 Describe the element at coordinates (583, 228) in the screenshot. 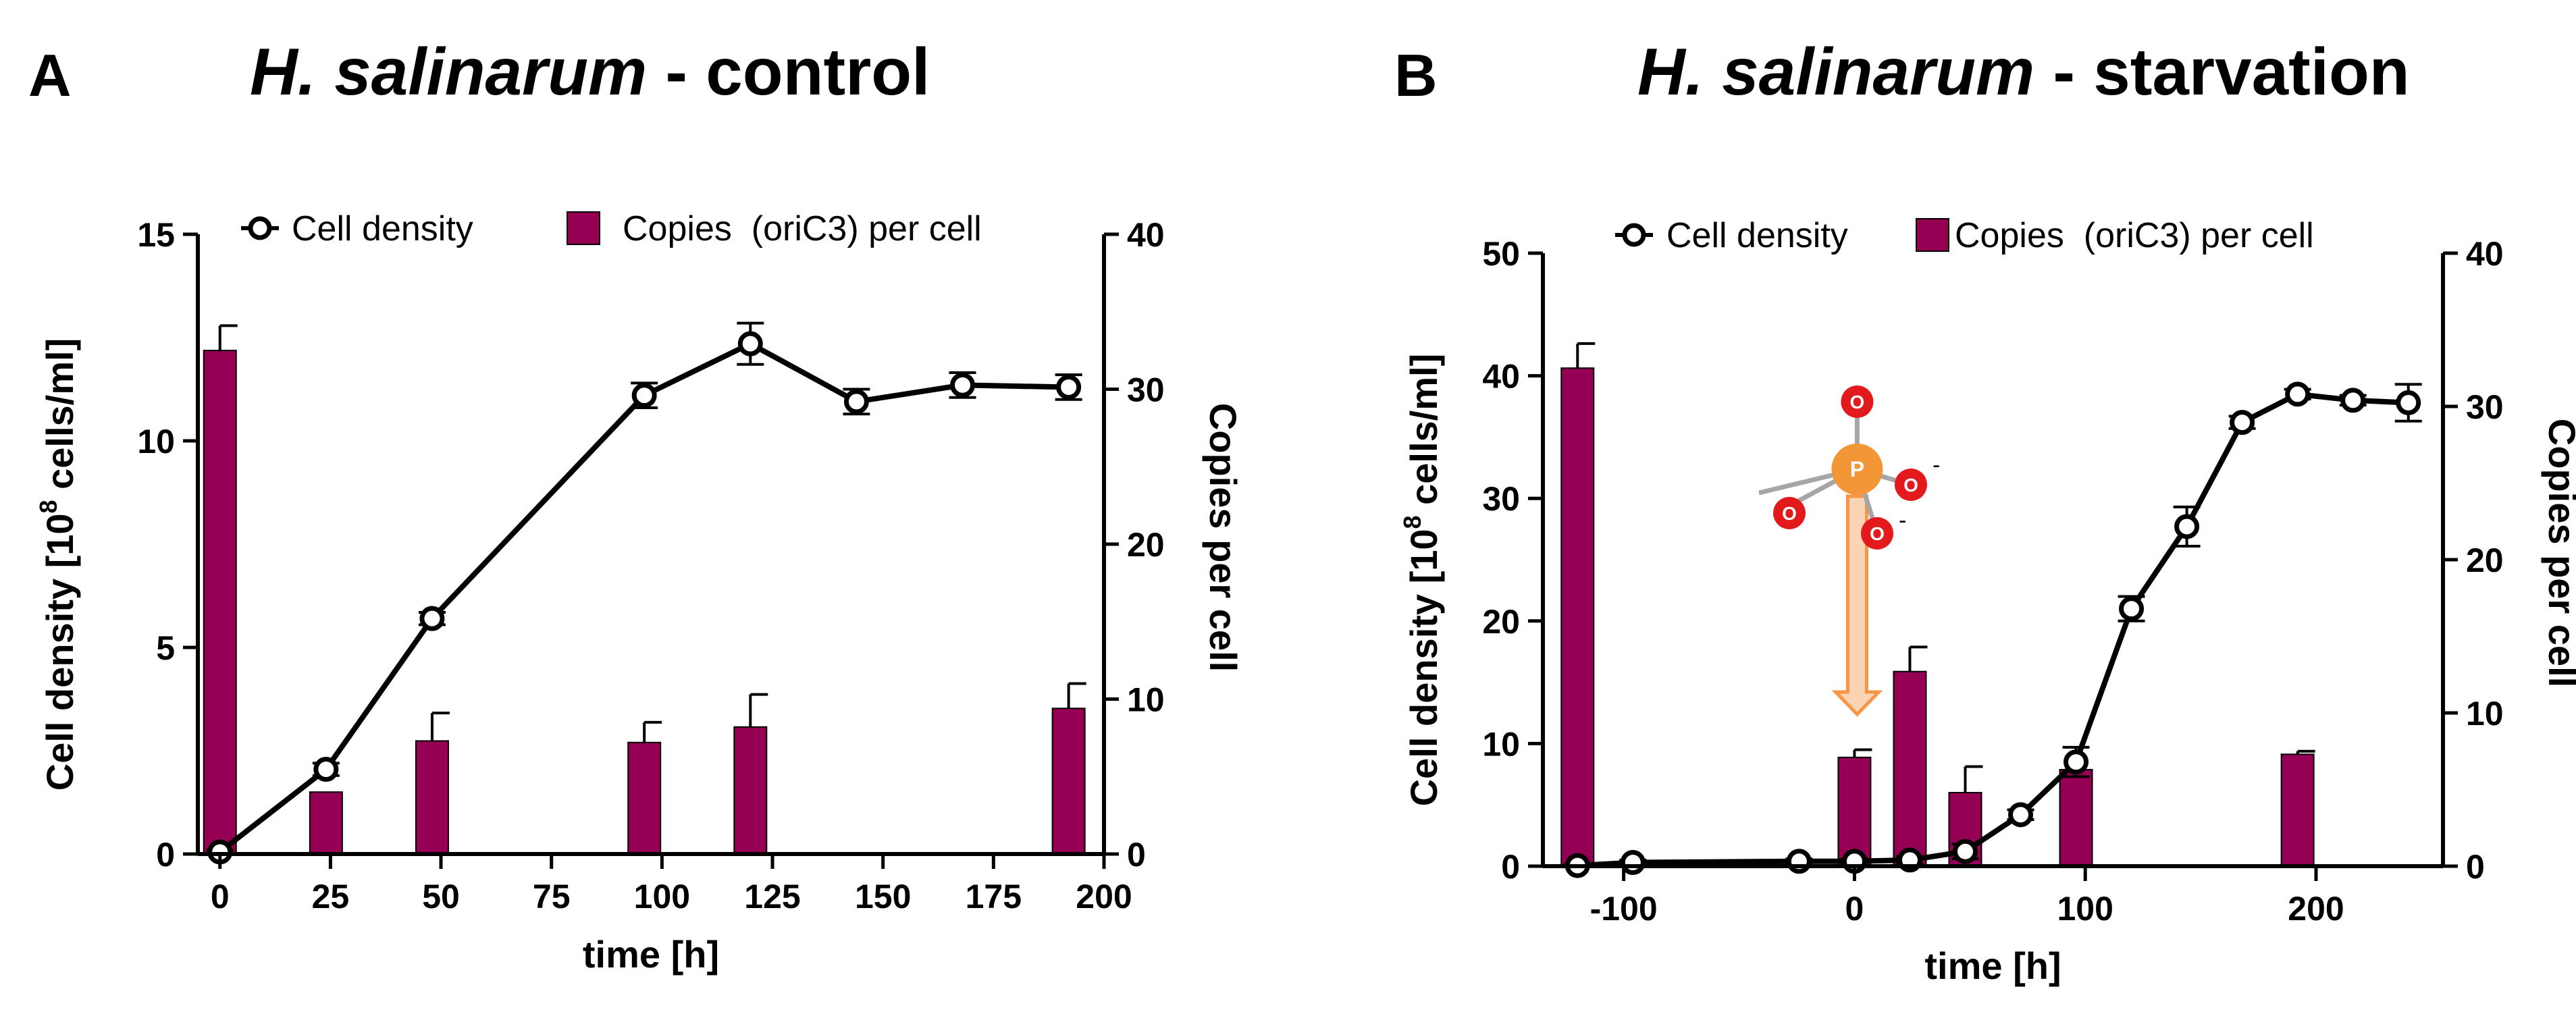

I see `panel-a-legend-bar-swatch` at that location.